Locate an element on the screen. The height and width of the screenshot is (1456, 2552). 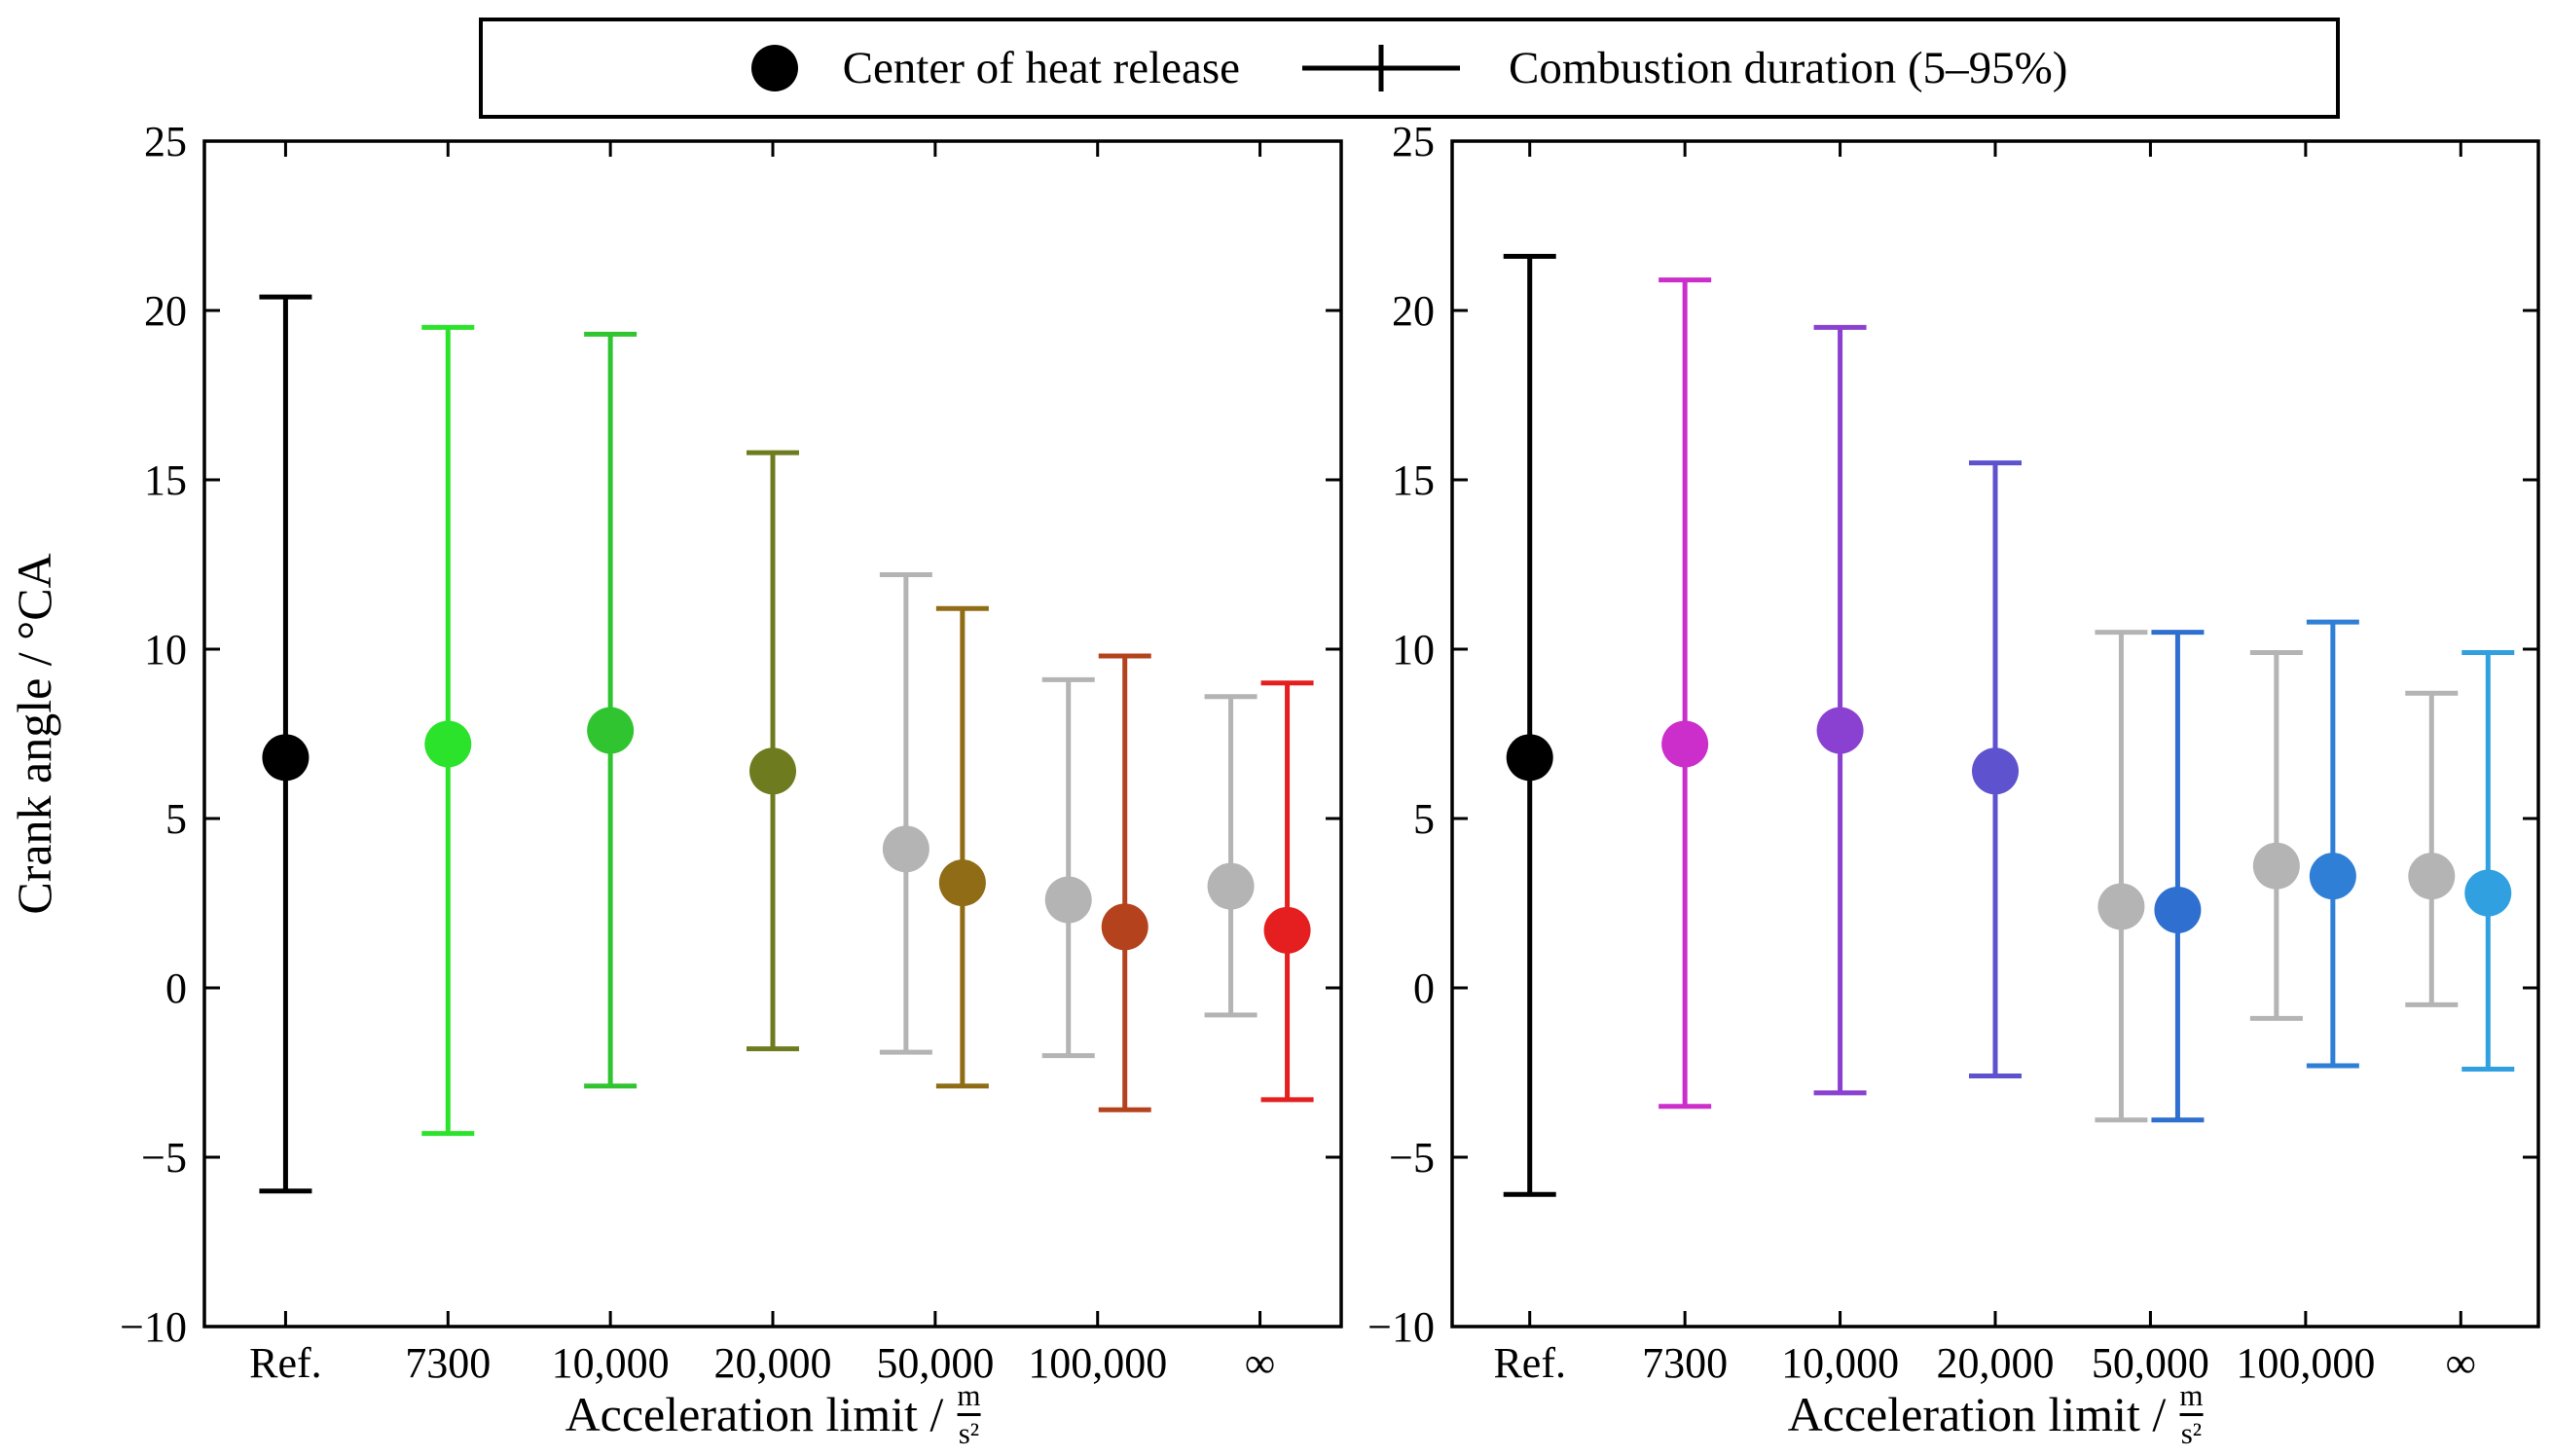
x-axis-label-right: Acceleration limit / m s² is located at coordinates (1996, 1414).